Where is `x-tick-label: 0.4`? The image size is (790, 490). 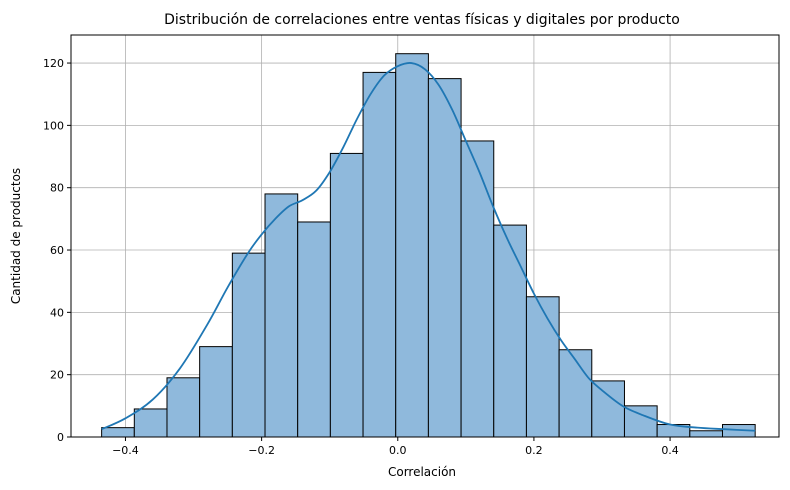
x-tick-label: 0.4 is located at coordinates (670, 450).